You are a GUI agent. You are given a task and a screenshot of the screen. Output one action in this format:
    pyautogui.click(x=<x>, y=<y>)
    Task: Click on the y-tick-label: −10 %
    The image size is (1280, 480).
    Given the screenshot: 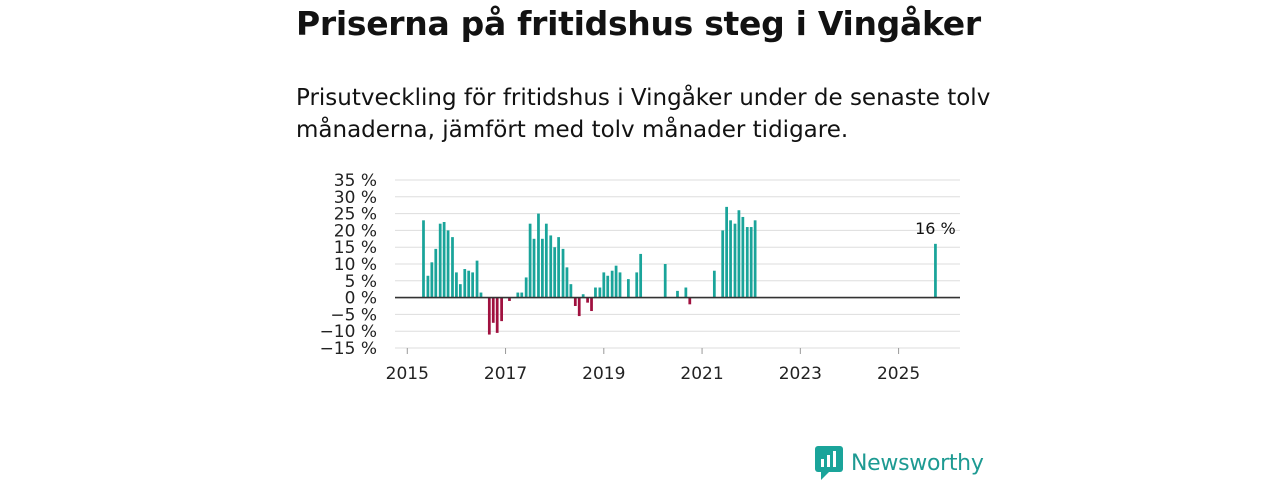 What is the action you would take?
    pyautogui.click(x=348, y=332)
    